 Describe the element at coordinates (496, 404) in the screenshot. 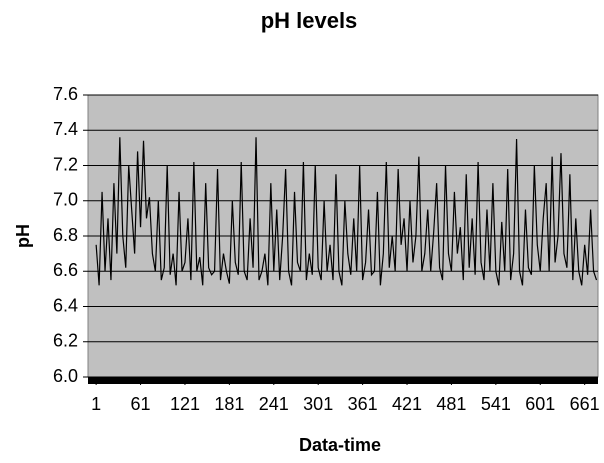

I see `x-tick-label: 541` at that location.